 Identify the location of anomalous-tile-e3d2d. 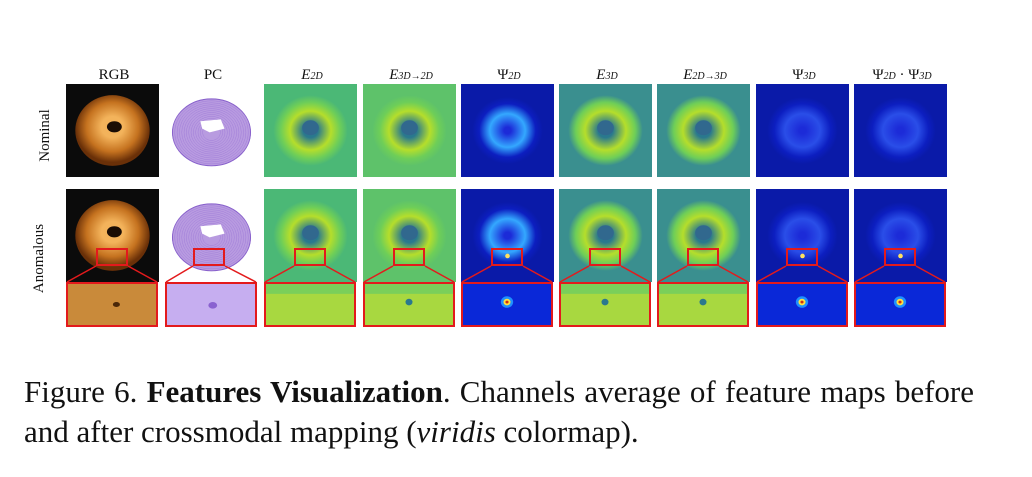
(409, 235).